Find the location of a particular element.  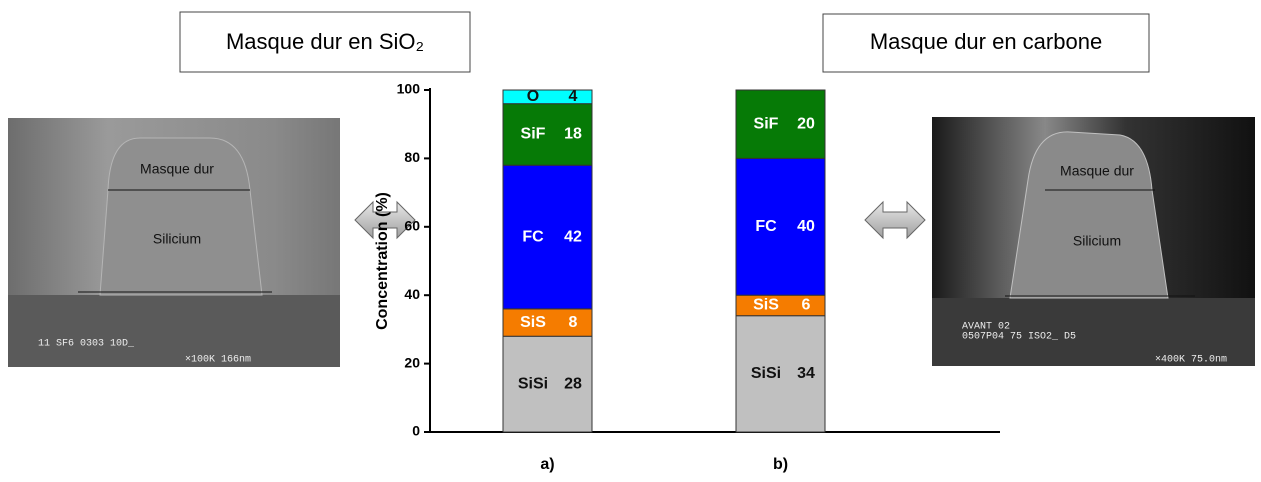

y-tick-label: 80 is located at coordinates (412, 157).